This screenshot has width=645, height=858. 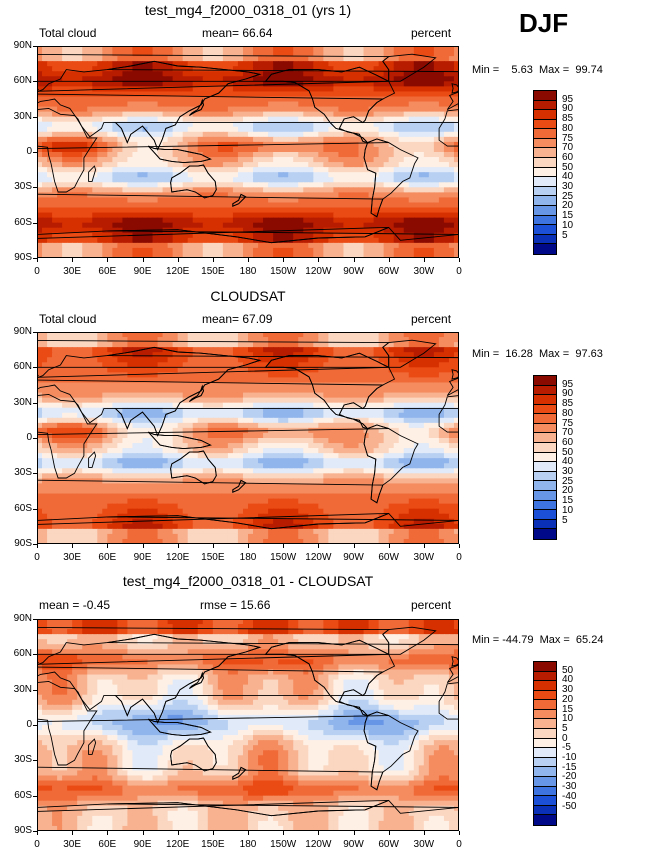 I want to click on south-america-coastline, so click(x=391, y=751).